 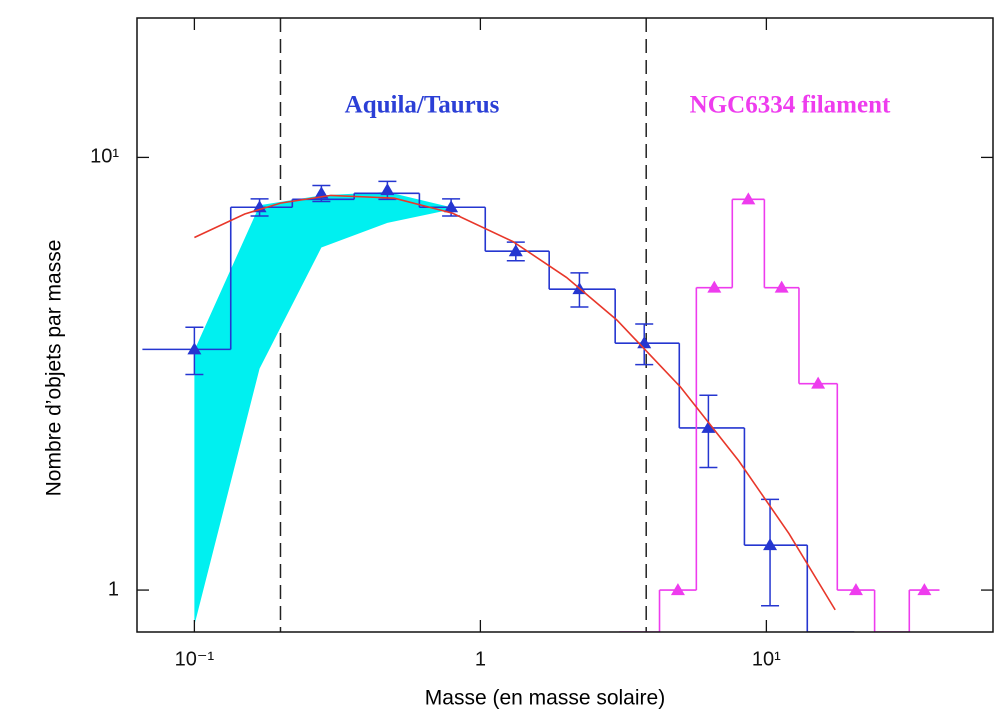 What do you see at coordinates (480, 659) in the screenshot?
I see `x-tick-label: 1` at bounding box center [480, 659].